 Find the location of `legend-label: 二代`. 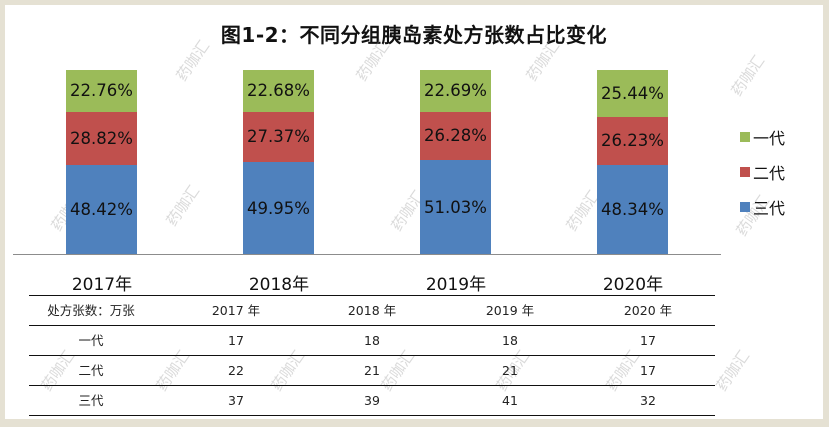

legend-label: 二代 is located at coordinates (769, 173).